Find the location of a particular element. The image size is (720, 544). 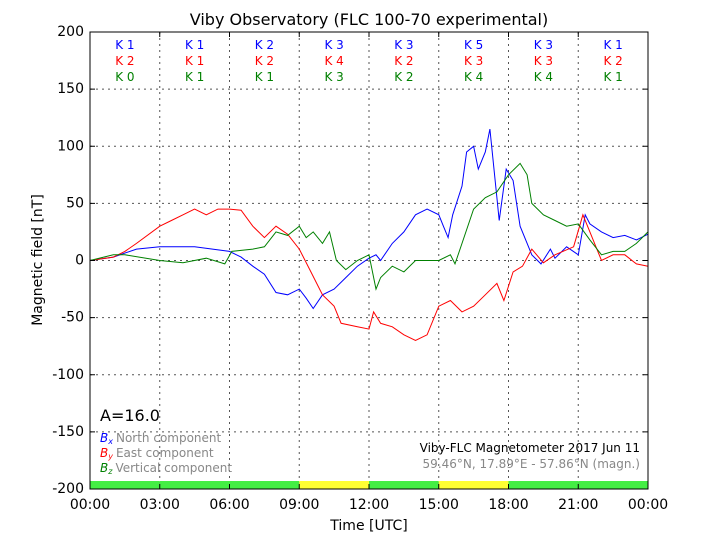

k-index-east: K 1 is located at coordinates (194, 61).